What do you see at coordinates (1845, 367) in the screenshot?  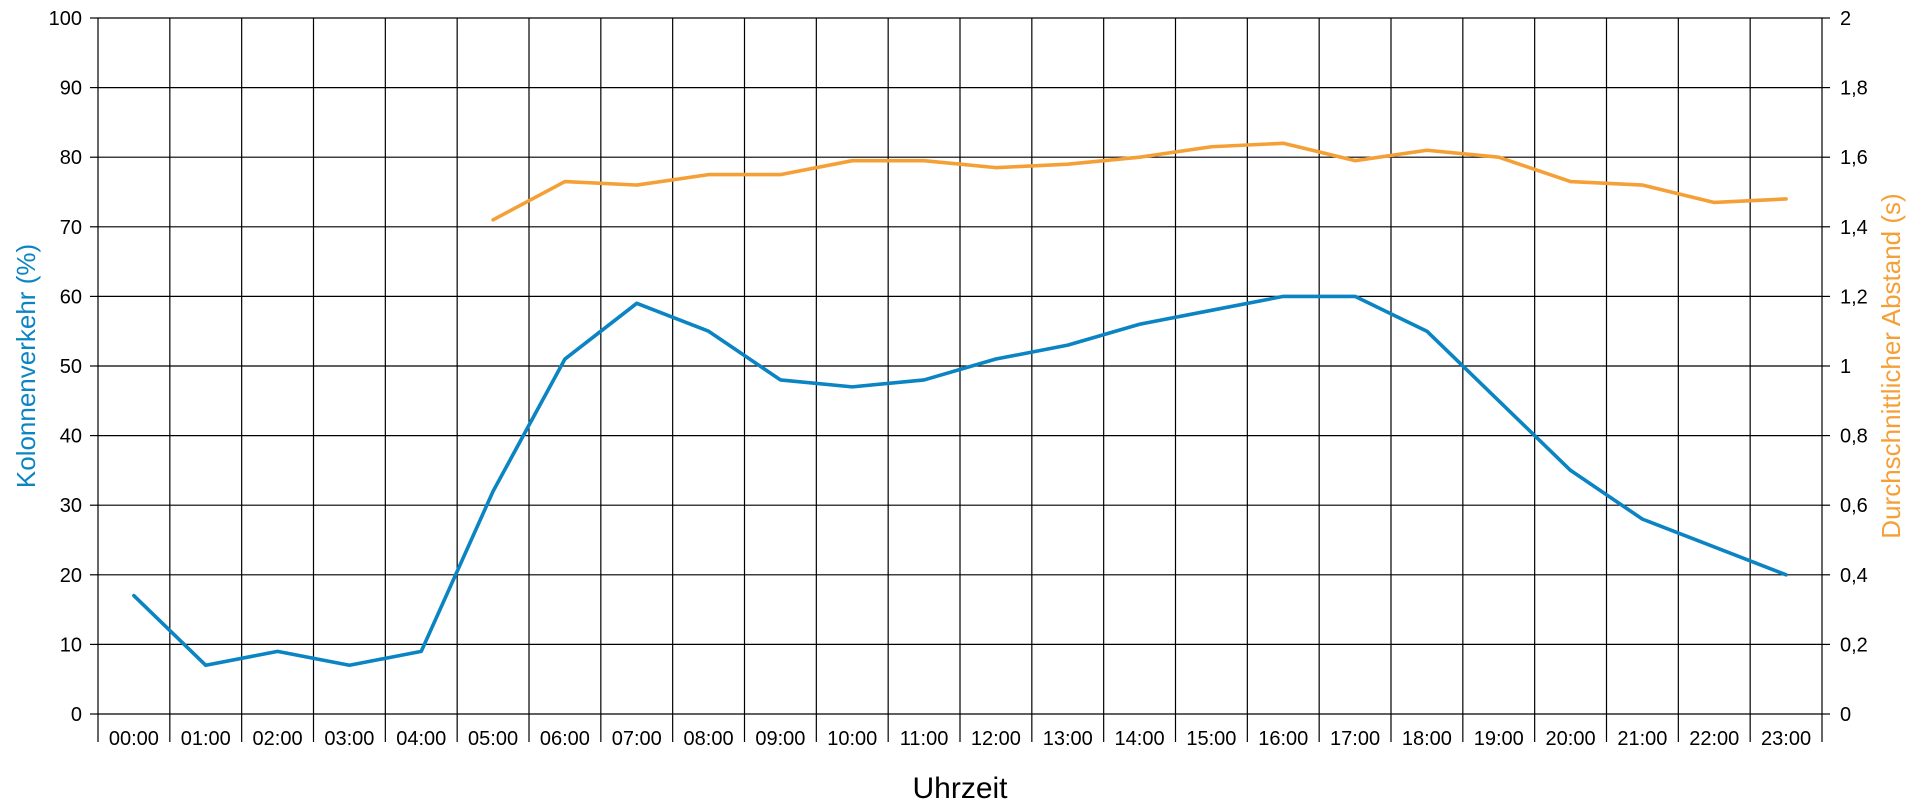 I see `right-tick-label: 1` at bounding box center [1845, 367].